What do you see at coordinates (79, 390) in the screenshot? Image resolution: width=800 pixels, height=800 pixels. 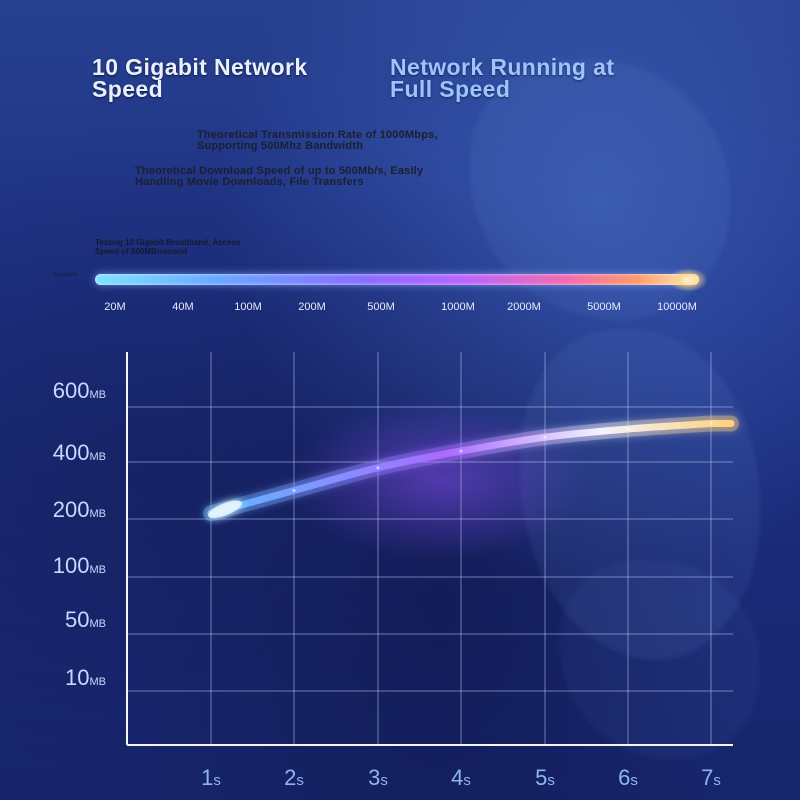 I see `y-axis-tick-label: 600MB` at bounding box center [79, 390].